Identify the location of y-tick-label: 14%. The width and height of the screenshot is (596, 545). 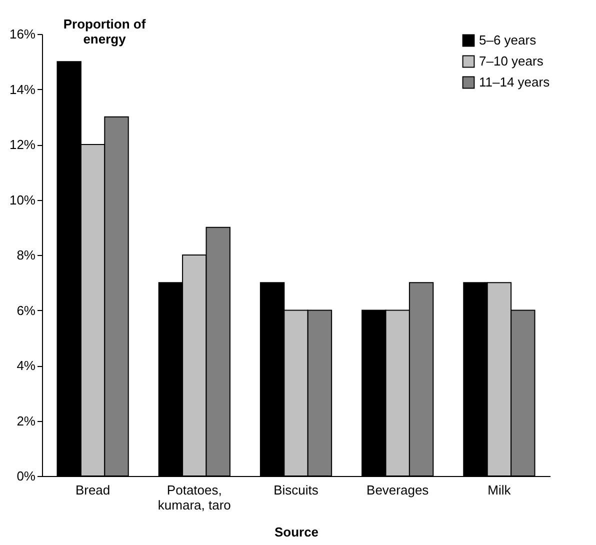
(22, 89).